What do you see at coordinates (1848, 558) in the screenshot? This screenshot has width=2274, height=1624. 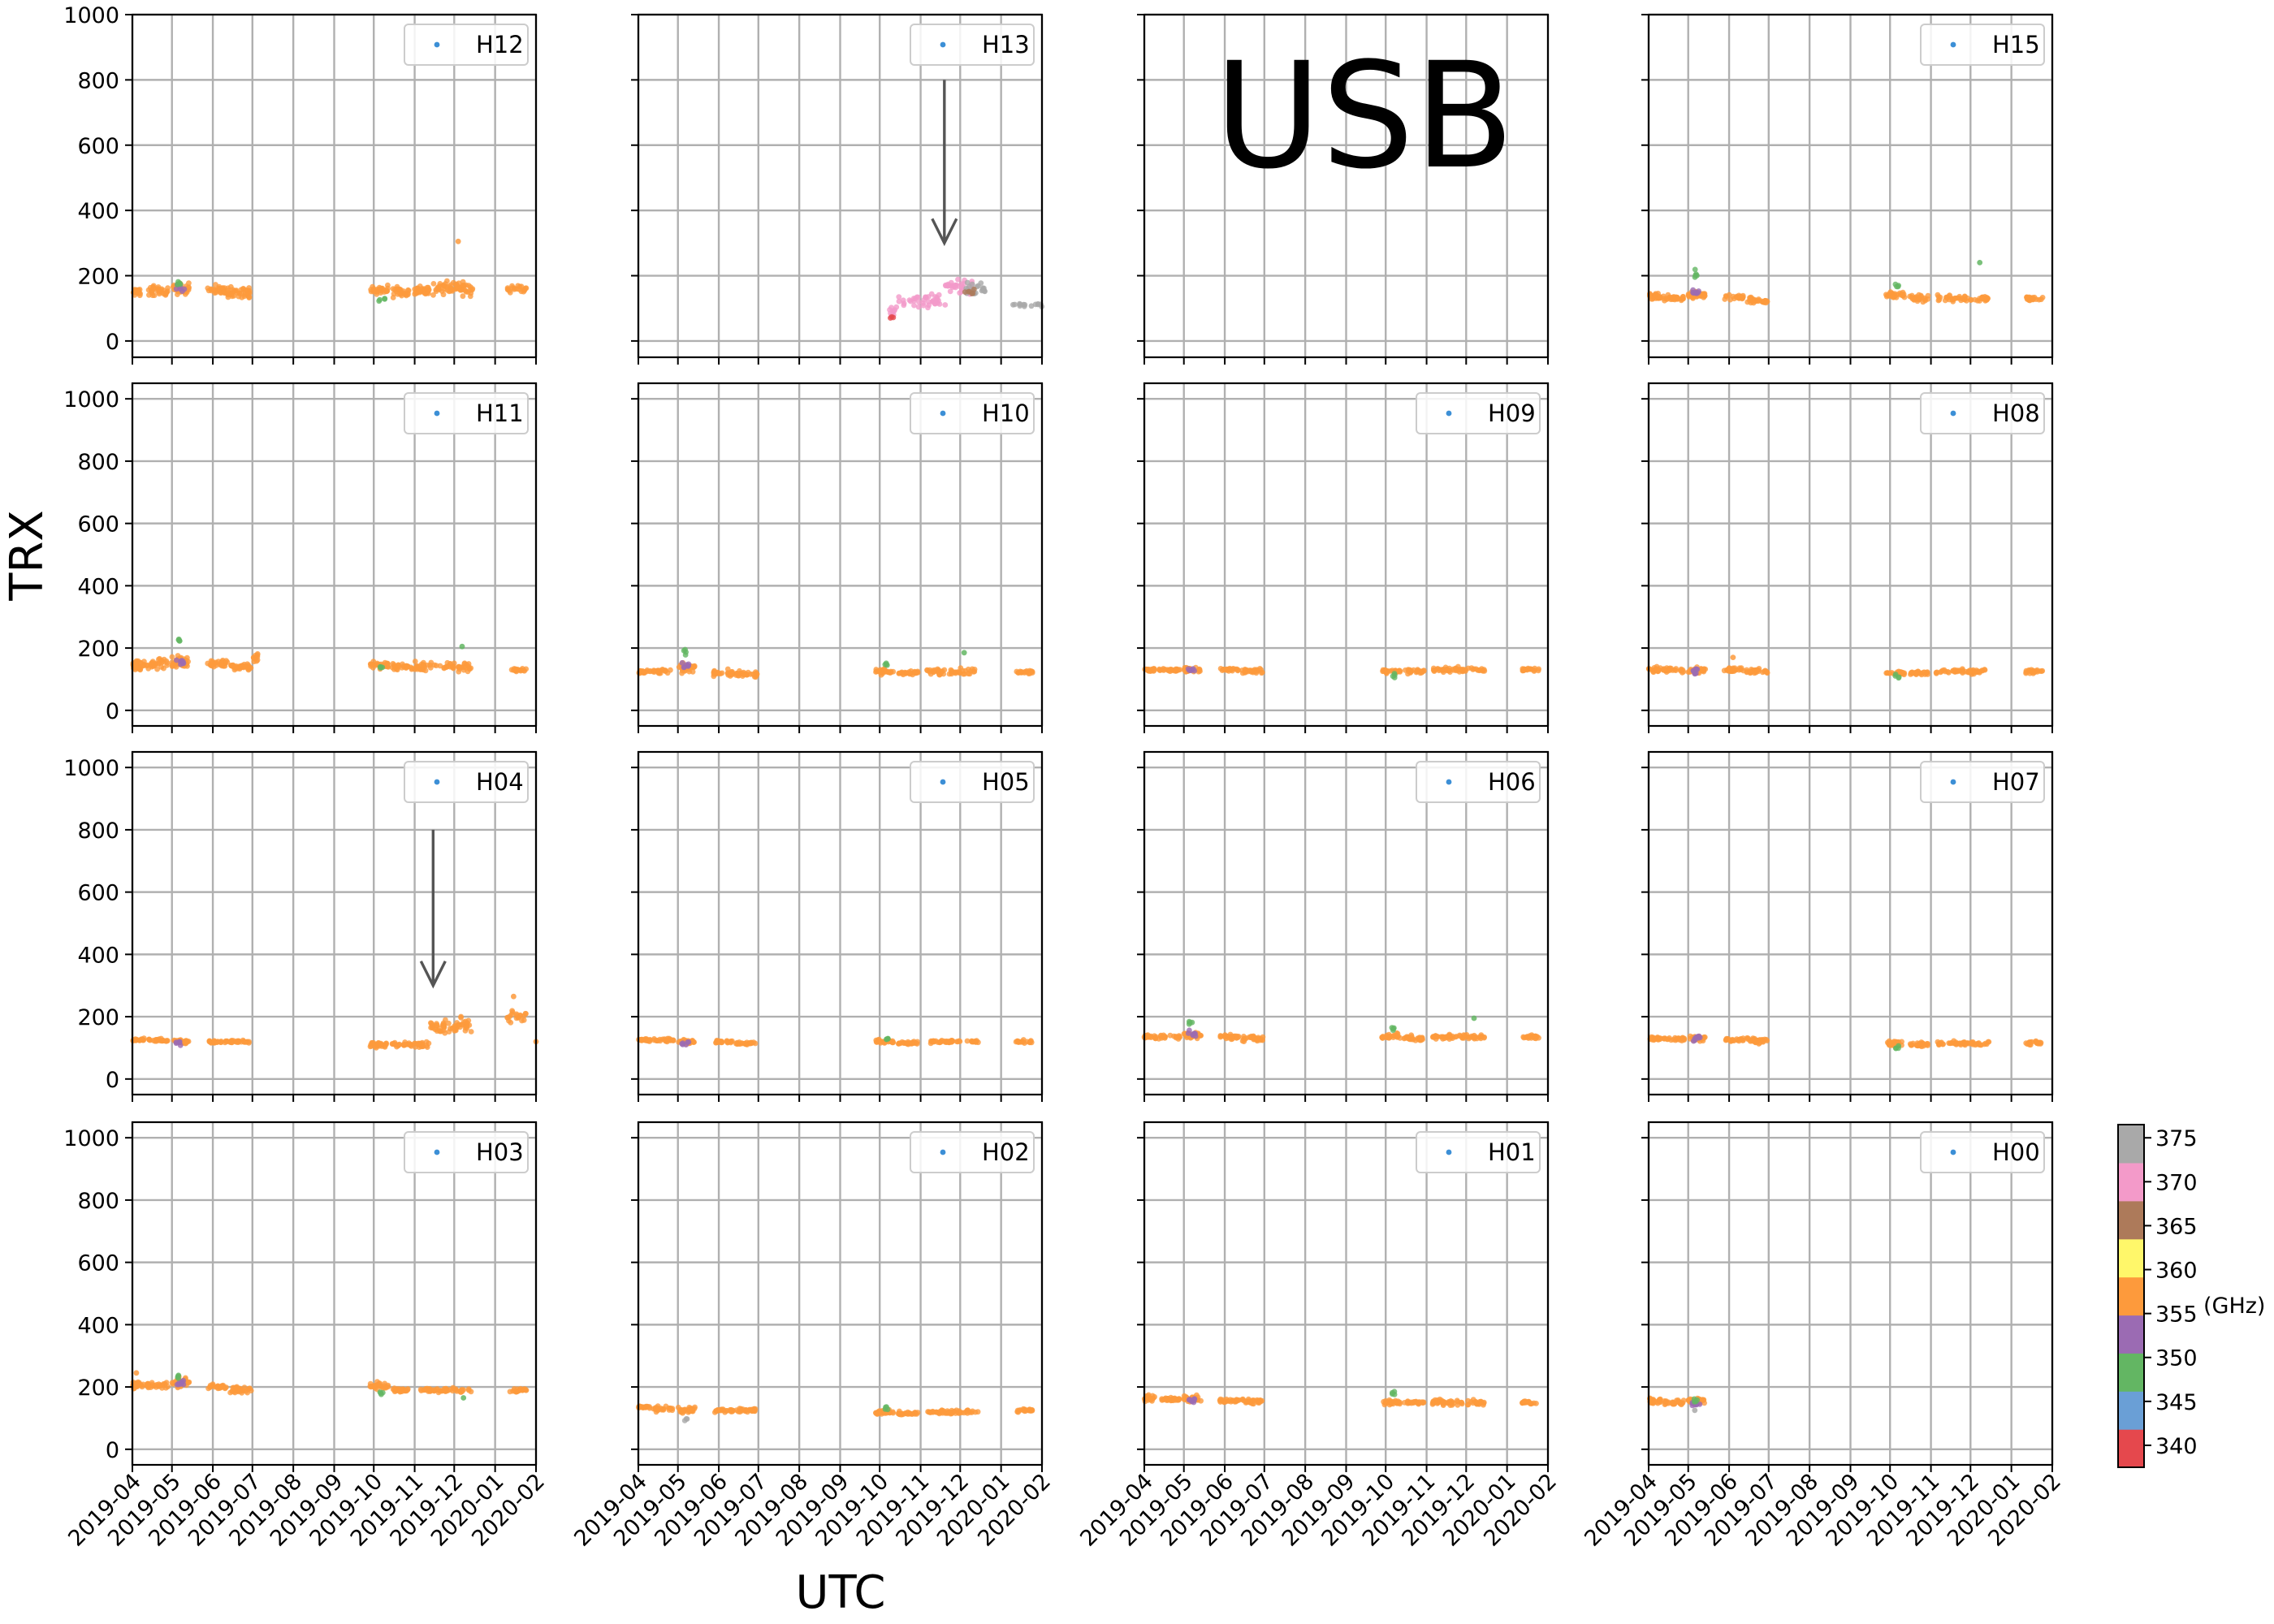 I see `panel-h08: H08` at bounding box center [1848, 558].